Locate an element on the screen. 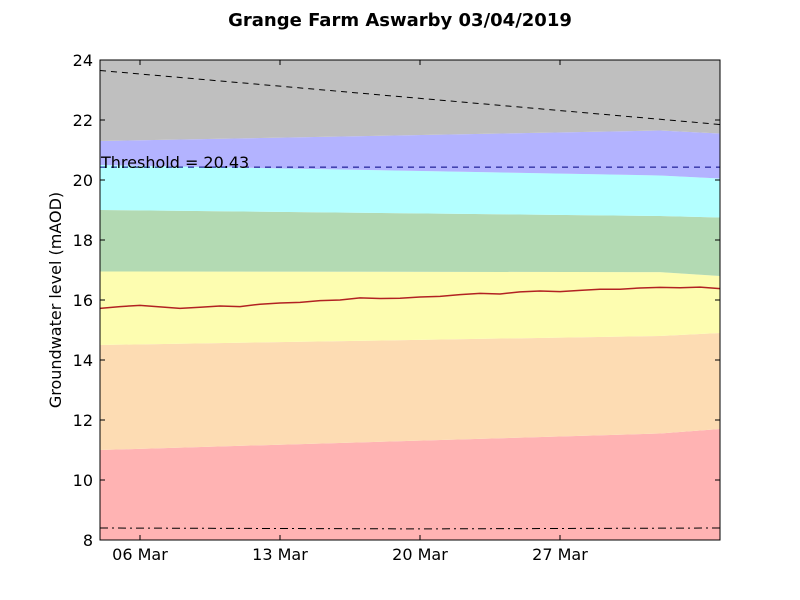 Image resolution: width=800 pixels, height=600 pixels. y-tick-label: 10 is located at coordinates (83, 480).